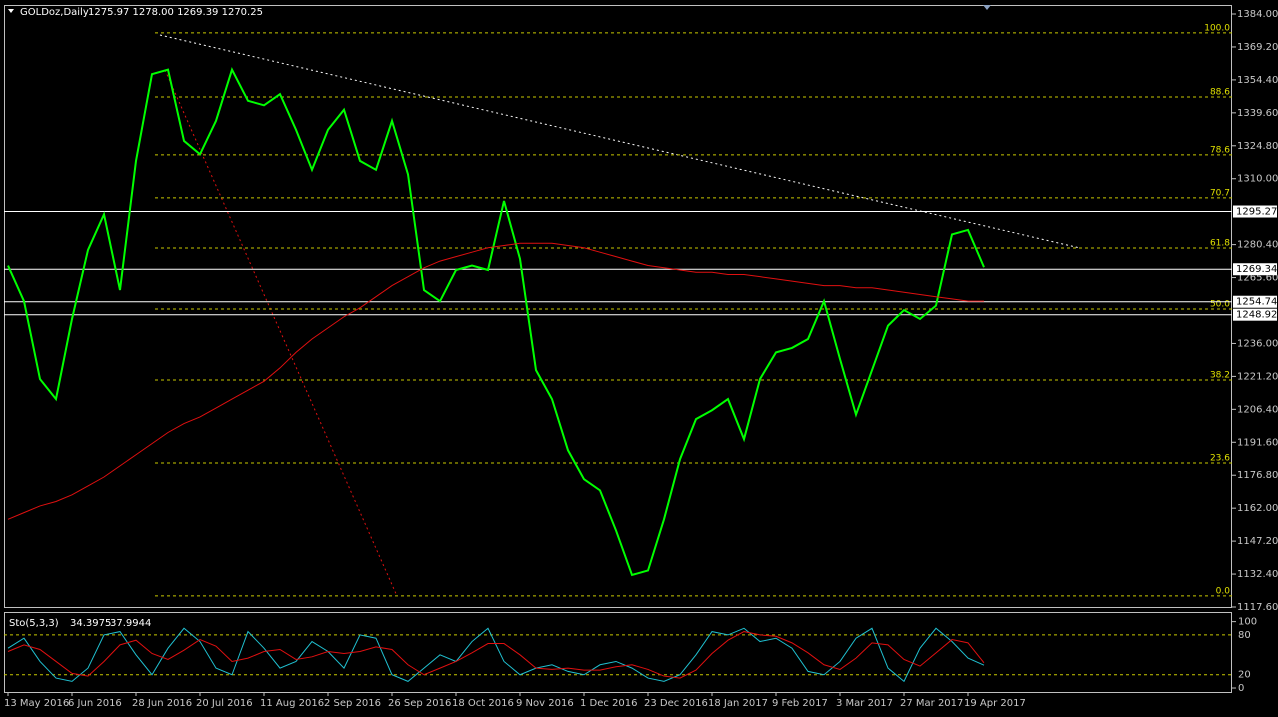 The image size is (1278, 717). I want to click on x-tick-label: 28 Jun 2016, so click(162, 703).